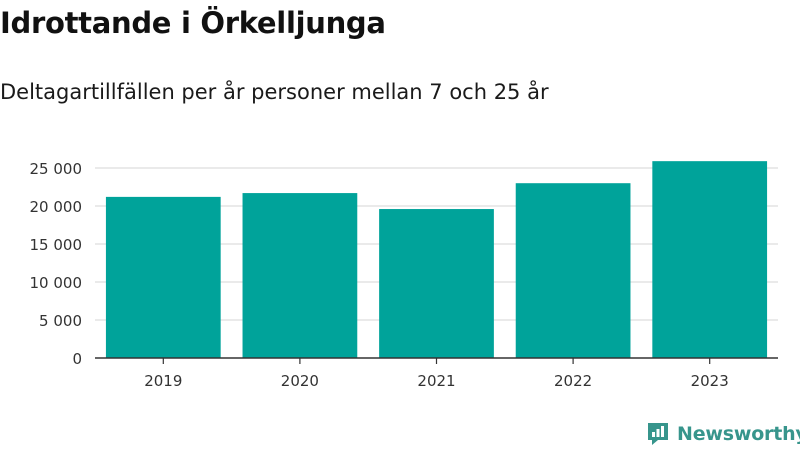 The image size is (800, 450). I want to click on x-tick-label: 2023, so click(710, 381).